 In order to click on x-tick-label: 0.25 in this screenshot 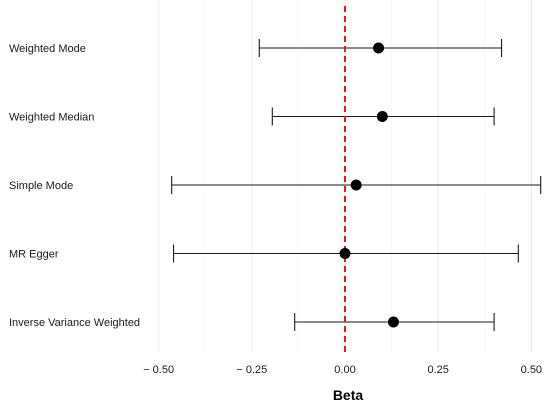, I will do `click(437, 370)`.